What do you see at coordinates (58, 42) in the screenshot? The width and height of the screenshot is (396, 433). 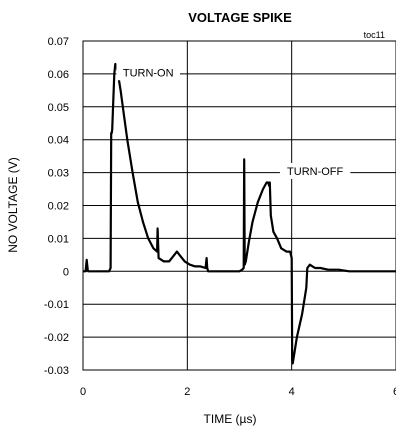 I see `y-tick-label: 0.07` at bounding box center [58, 42].